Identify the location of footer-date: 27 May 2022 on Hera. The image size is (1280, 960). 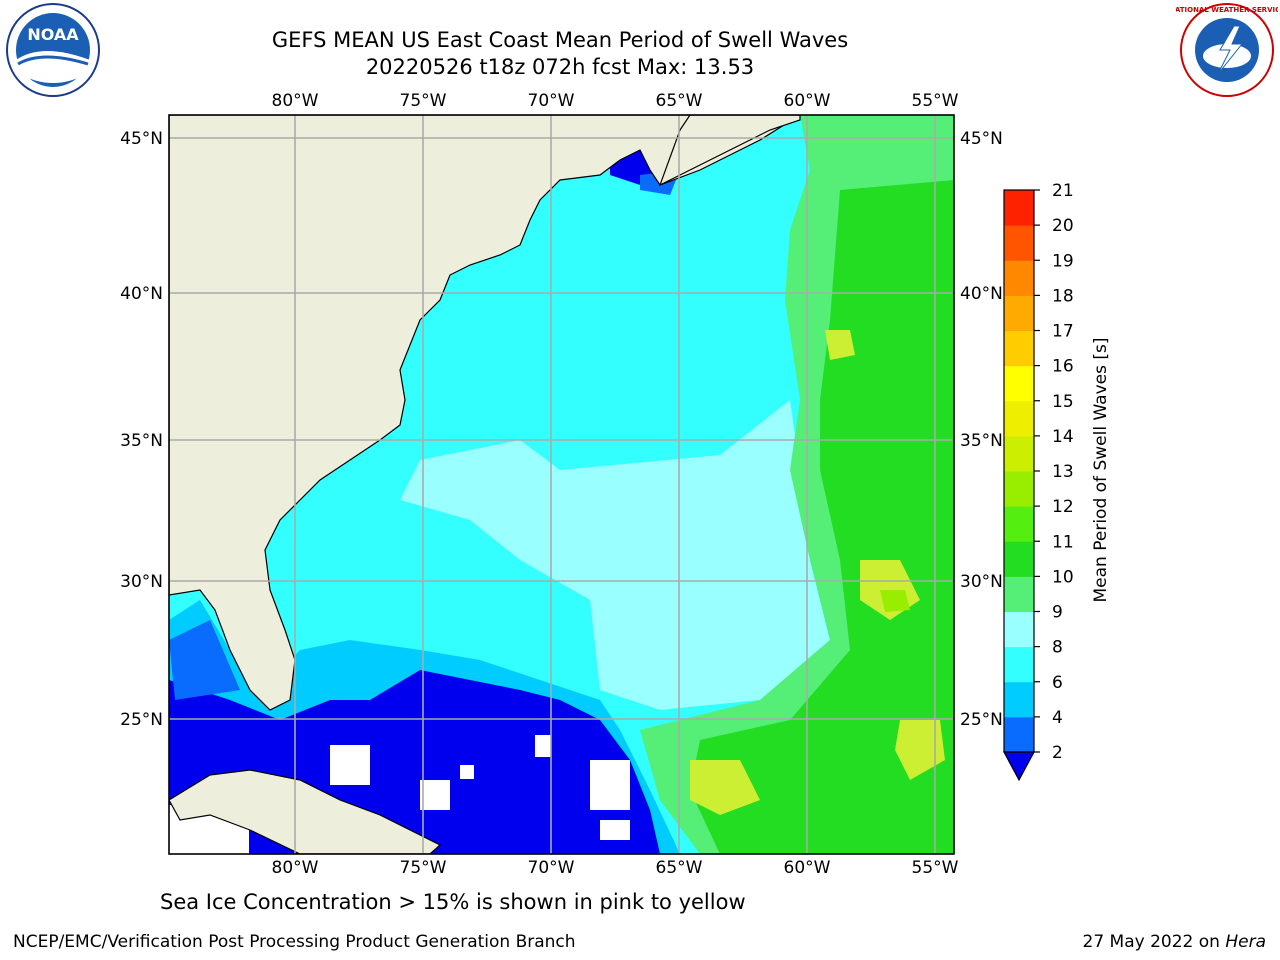
(1175, 942).